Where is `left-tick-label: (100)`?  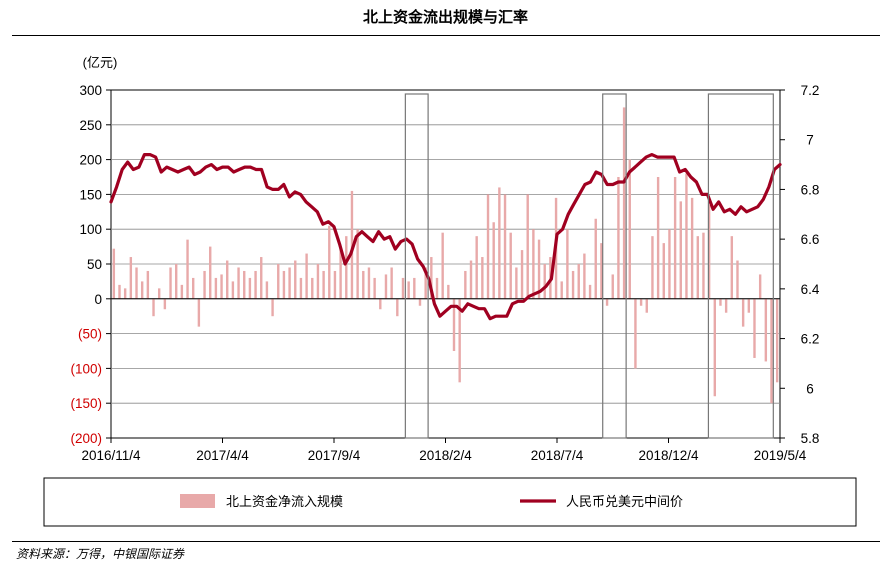
left-tick-label: (100) is located at coordinates (86, 368).